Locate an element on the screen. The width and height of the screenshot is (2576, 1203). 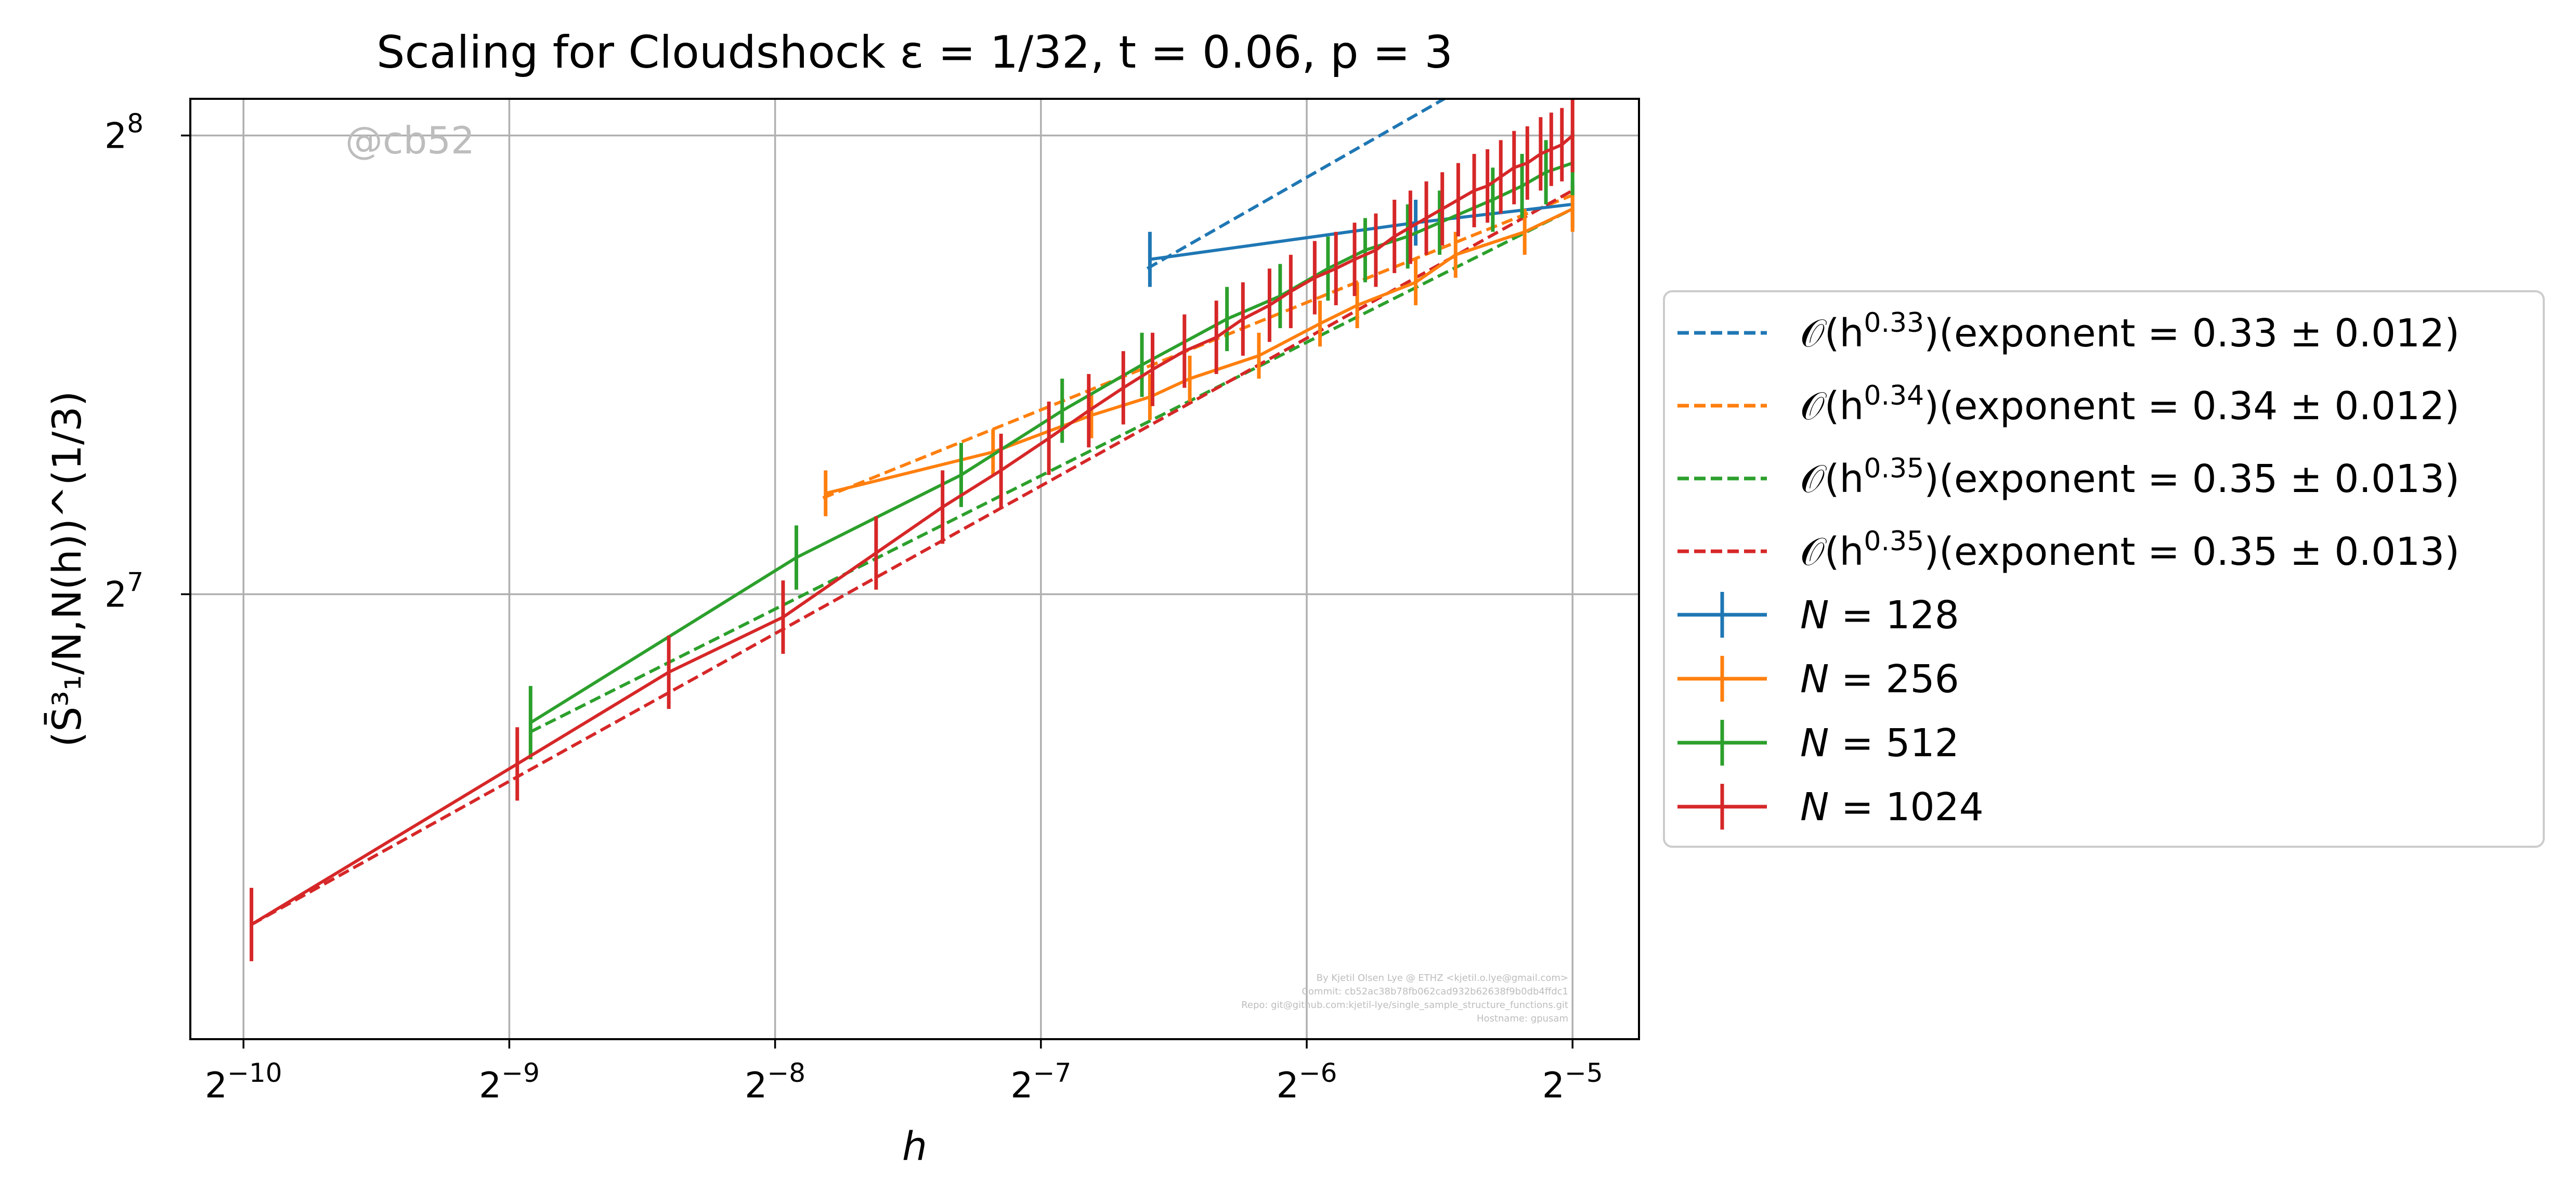
x-axis-label: h is located at coordinates (914, 1146).